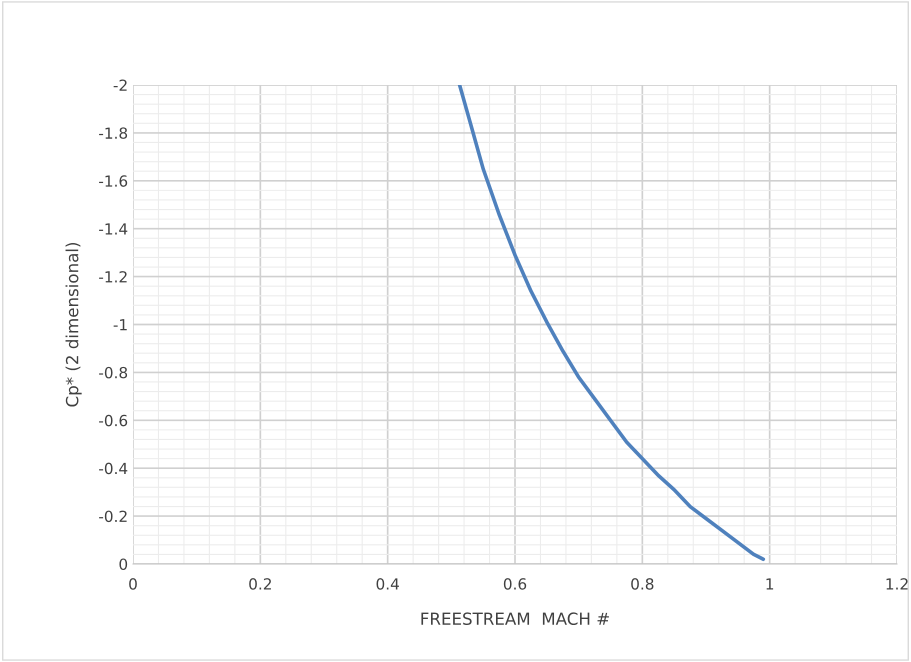 The width and height of the screenshot is (911, 662). What do you see at coordinates (113, 516) in the screenshot?
I see `y-tick-label: -0.2` at bounding box center [113, 516].